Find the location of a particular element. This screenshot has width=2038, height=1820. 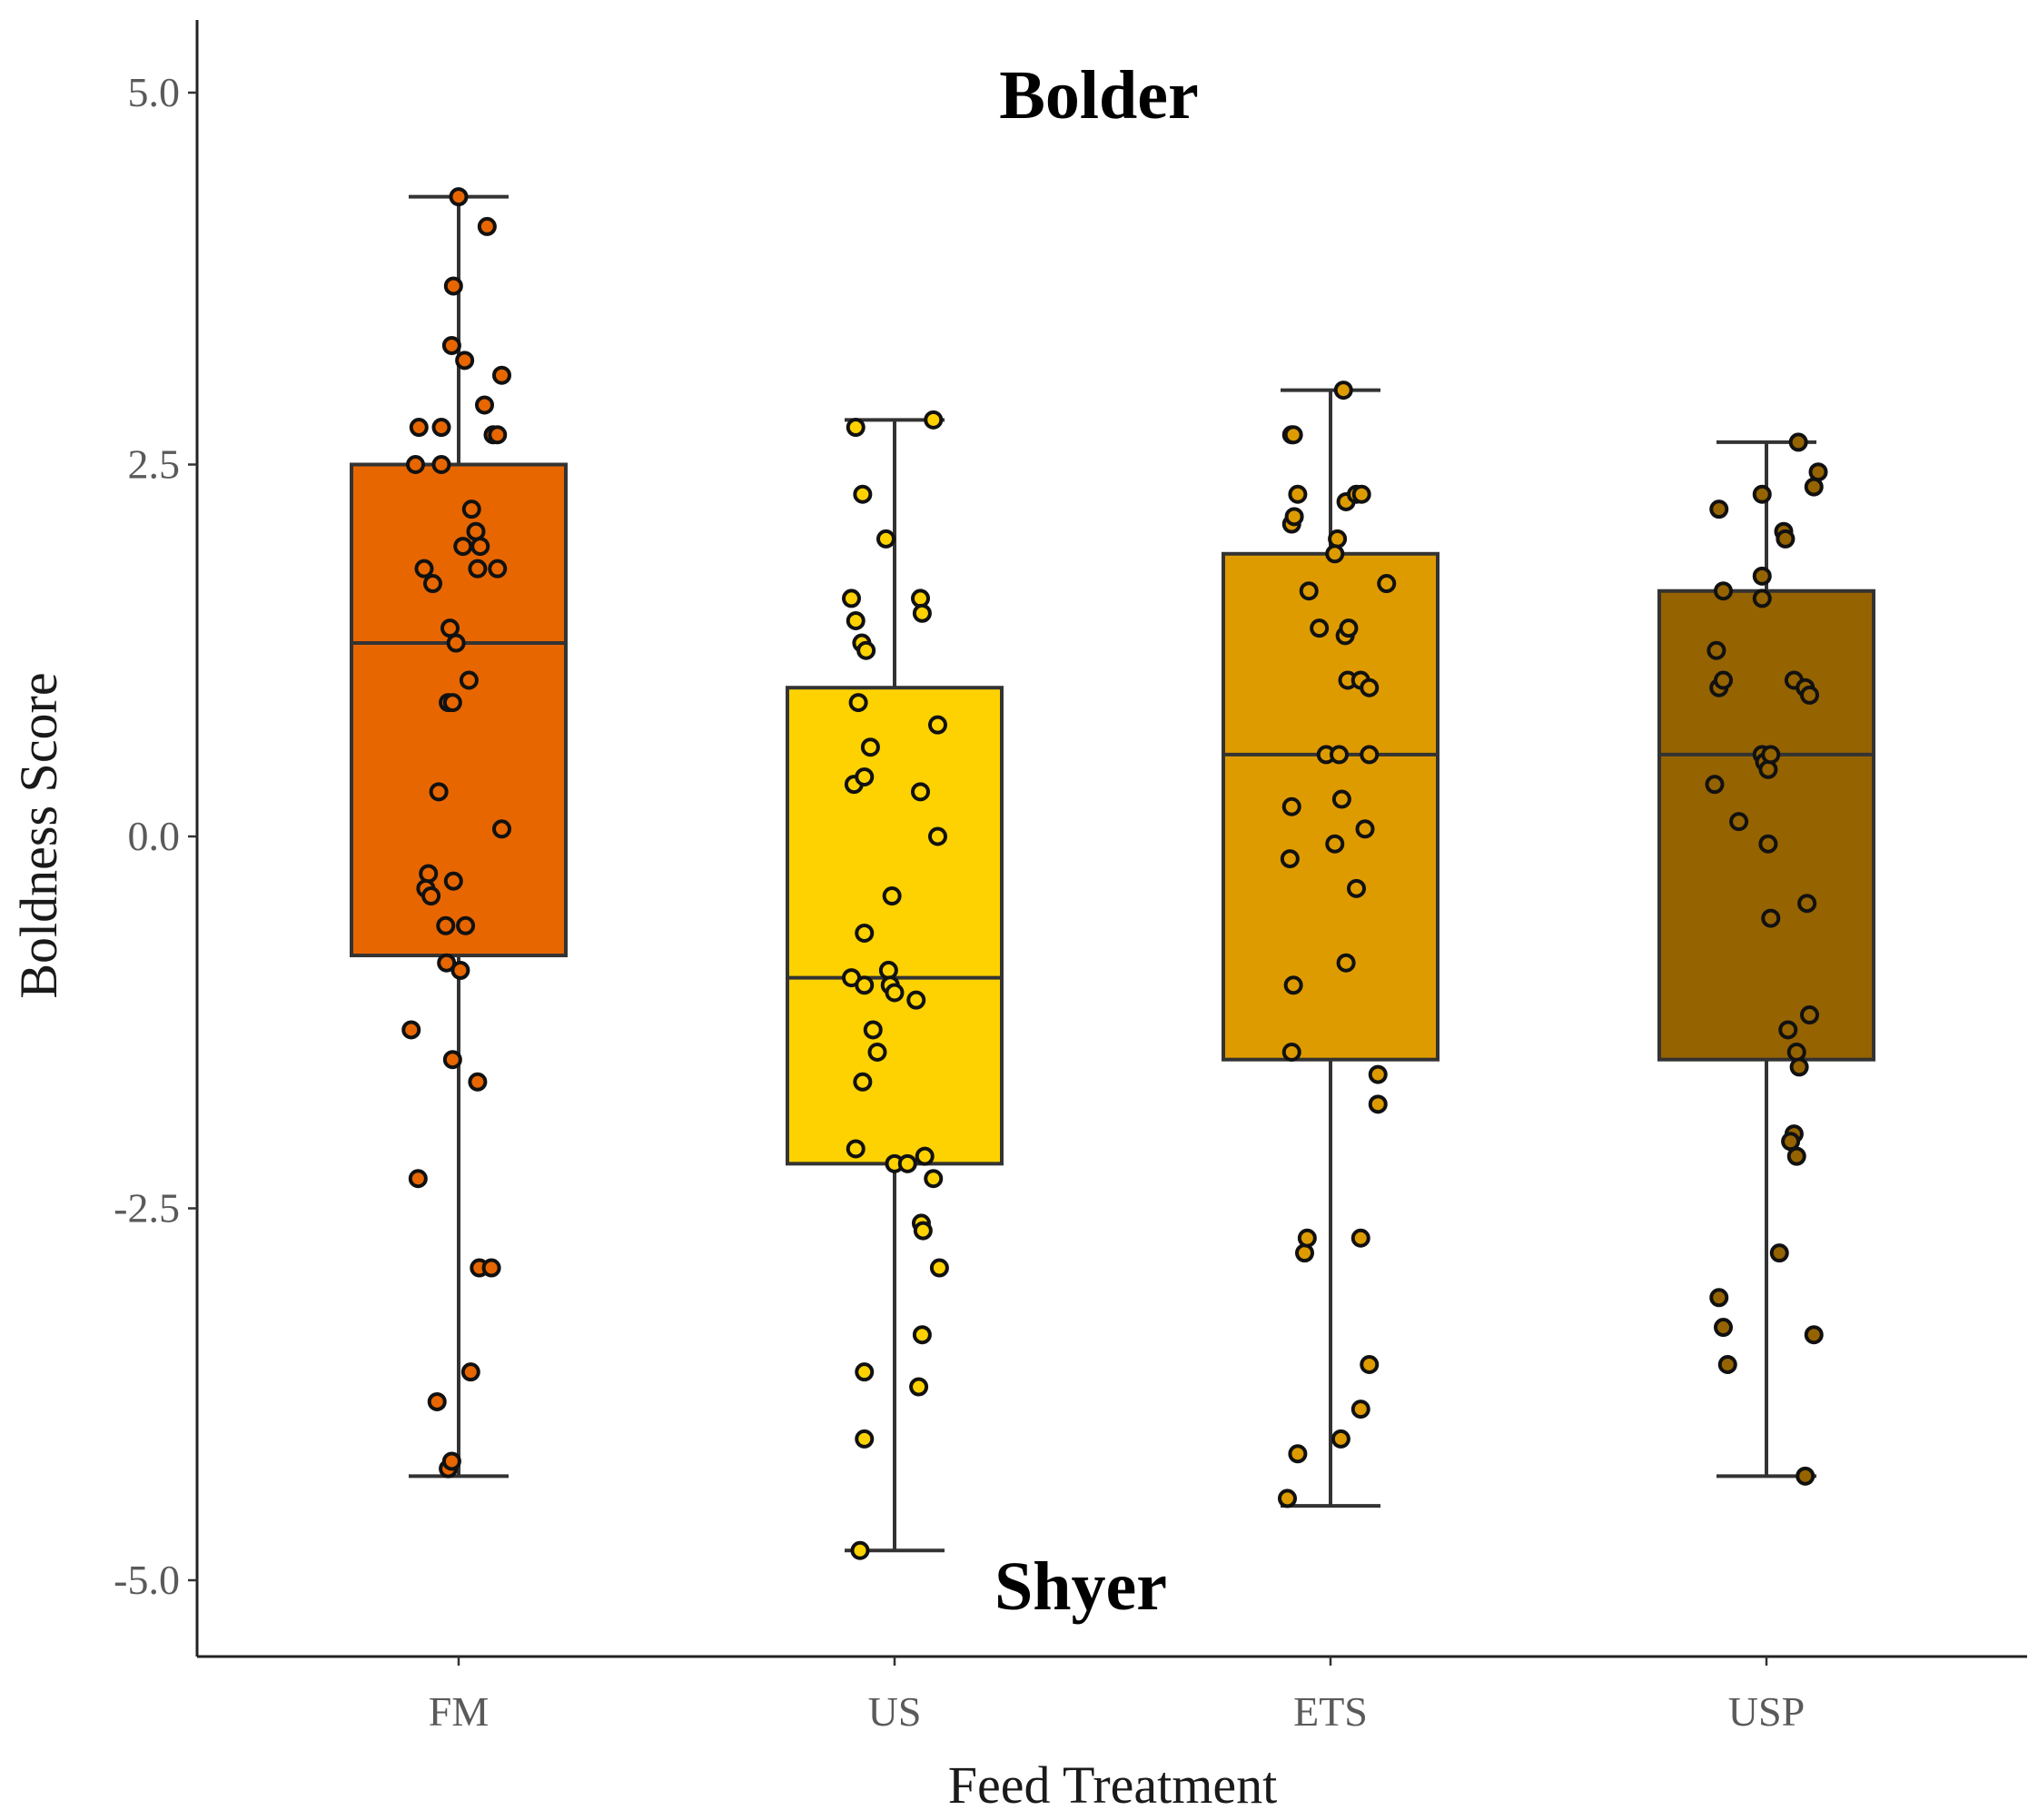

y-tick-label: 2.5 is located at coordinates (154, 465).